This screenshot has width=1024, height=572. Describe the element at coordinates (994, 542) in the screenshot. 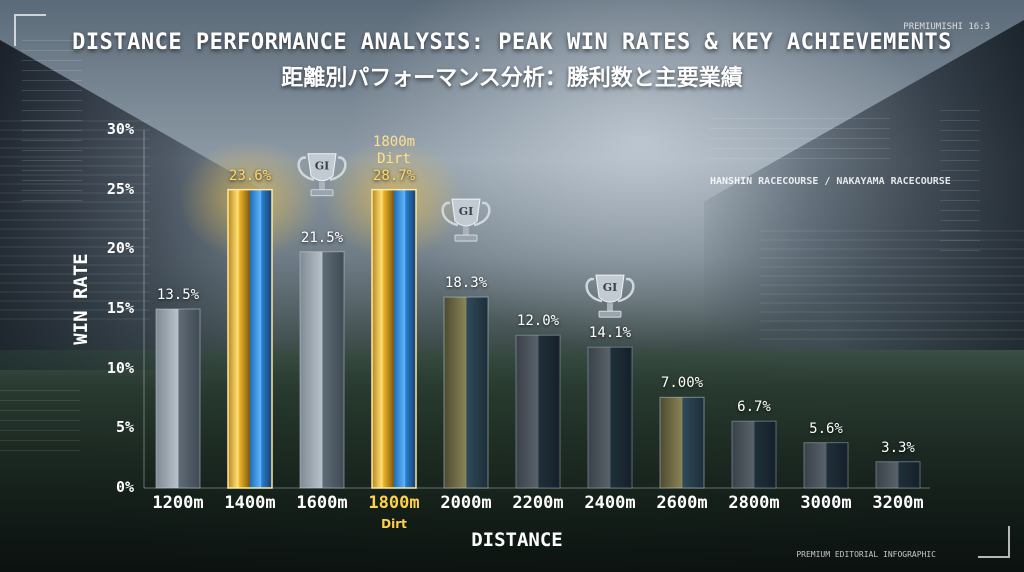

I see `corner-bracket-bottom-right` at that location.